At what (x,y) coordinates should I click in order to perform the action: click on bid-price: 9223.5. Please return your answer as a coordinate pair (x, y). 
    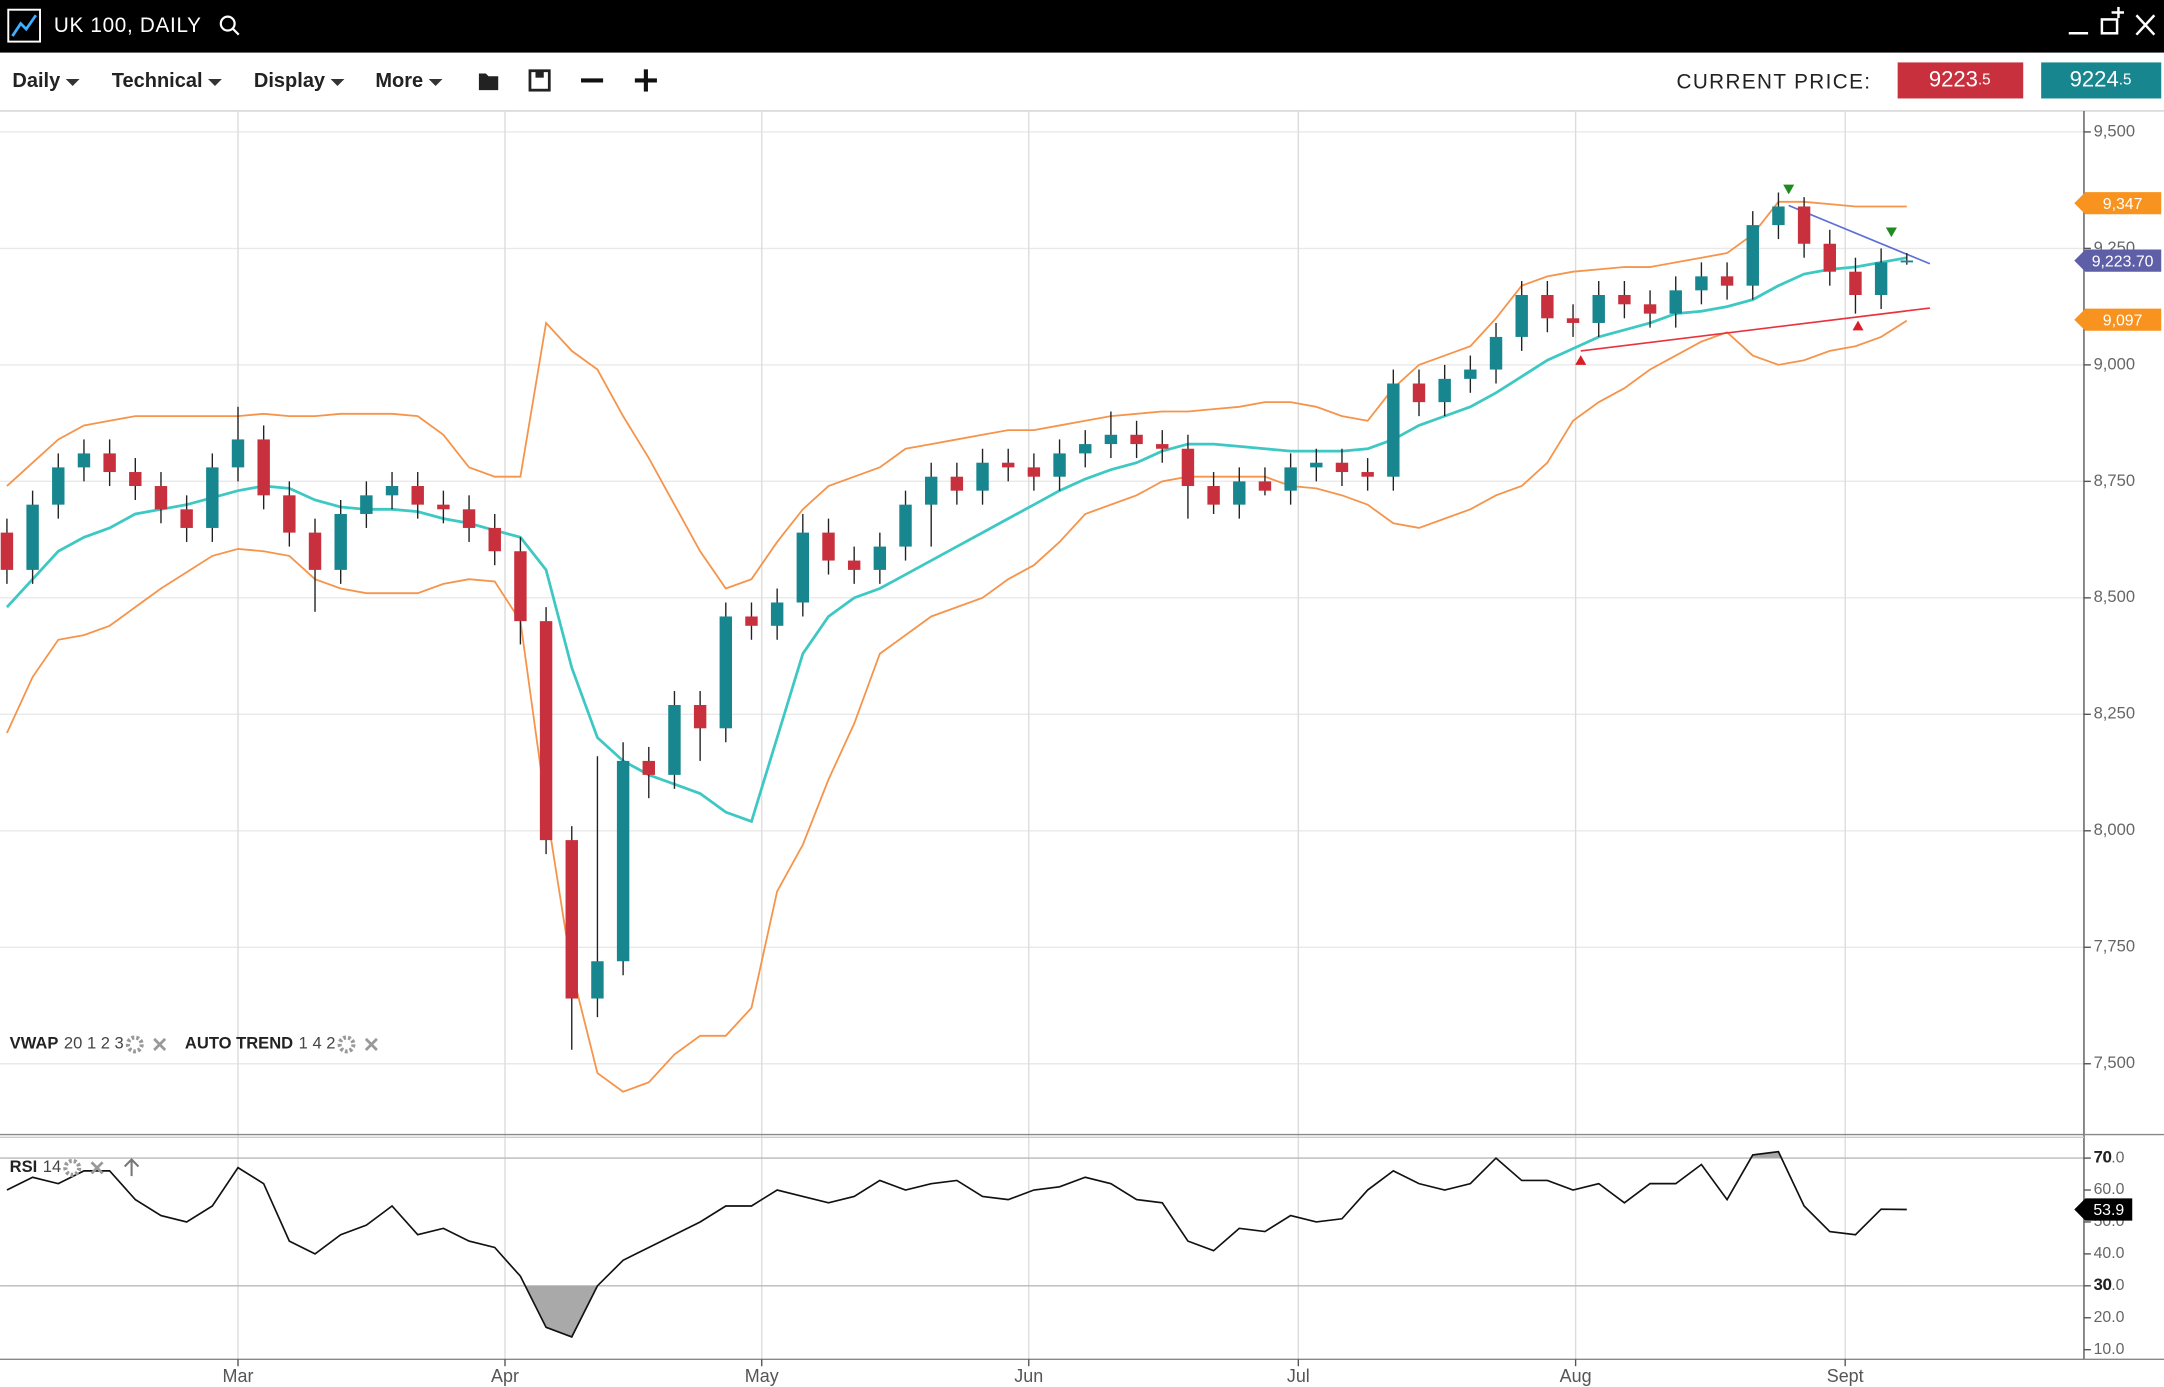
    Looking at the image, I should click on (1960, 78).